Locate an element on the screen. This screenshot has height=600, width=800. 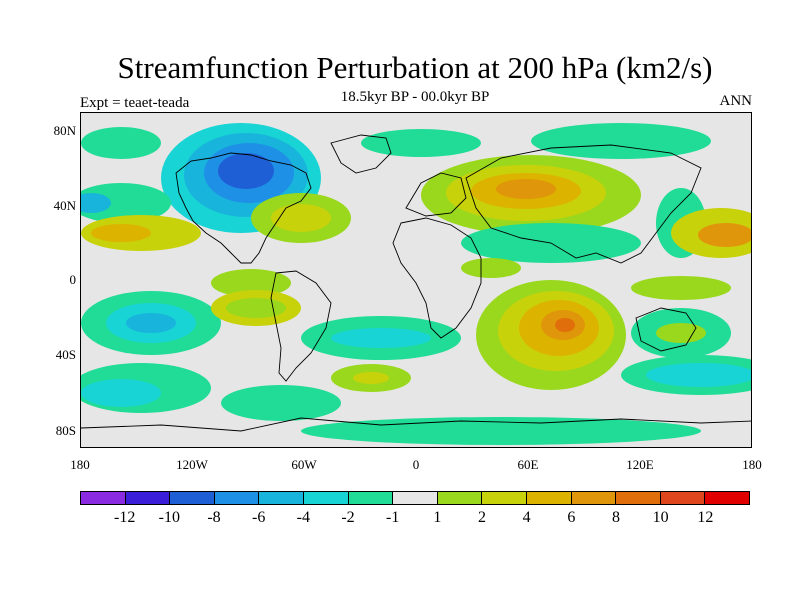
contour-neg-antarctic is located at coordinates (501, 431).